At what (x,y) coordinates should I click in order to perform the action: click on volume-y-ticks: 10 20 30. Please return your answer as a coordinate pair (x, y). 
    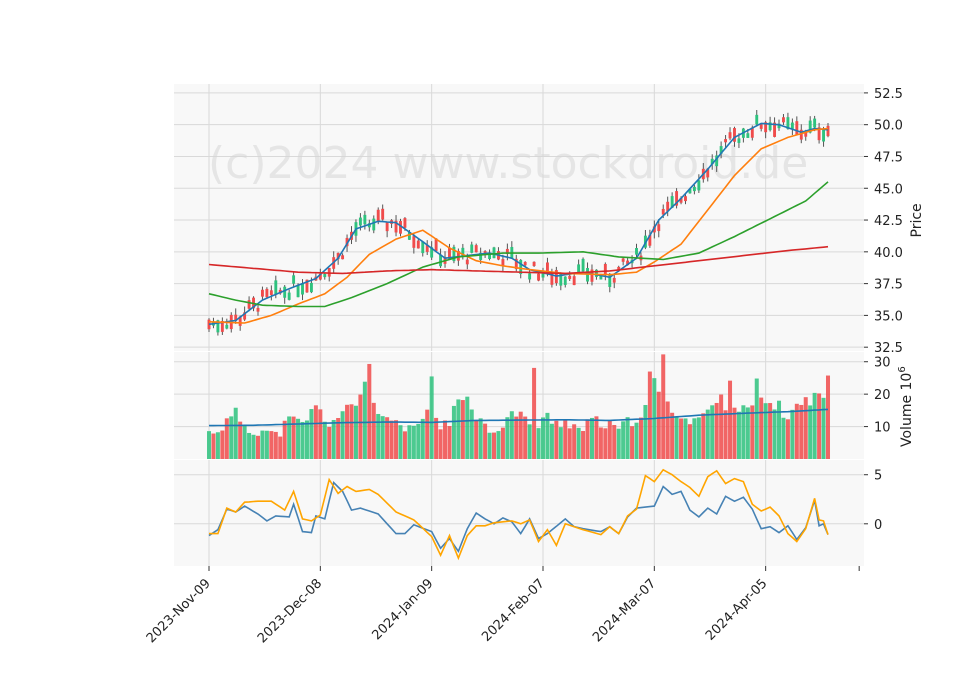
    Looking at the image, I should click on (877, 396).